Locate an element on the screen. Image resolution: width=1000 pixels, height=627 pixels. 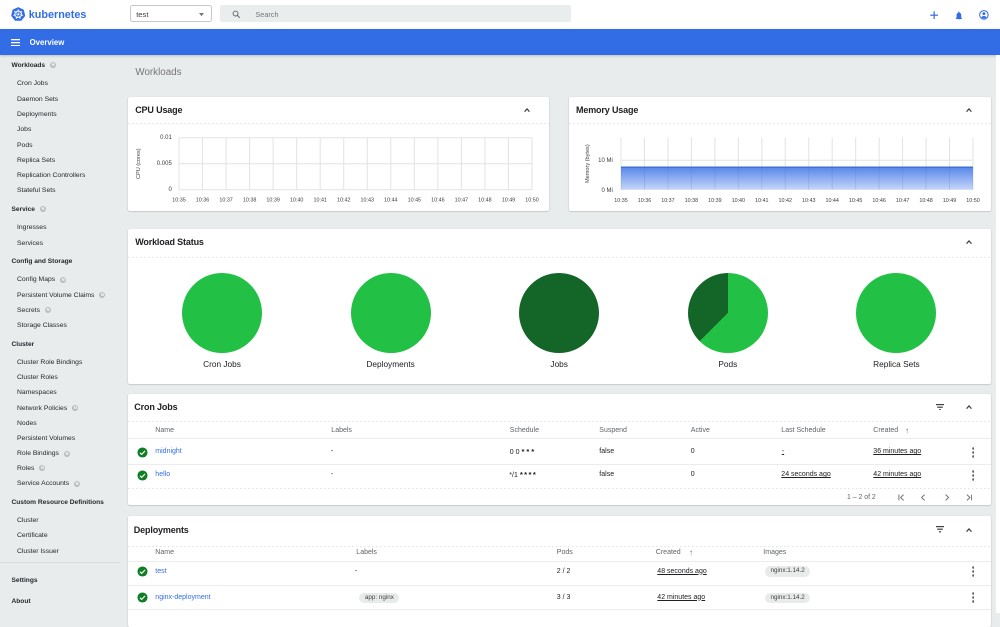
svg-text: 0.01 is located at coordinates (167, 137).